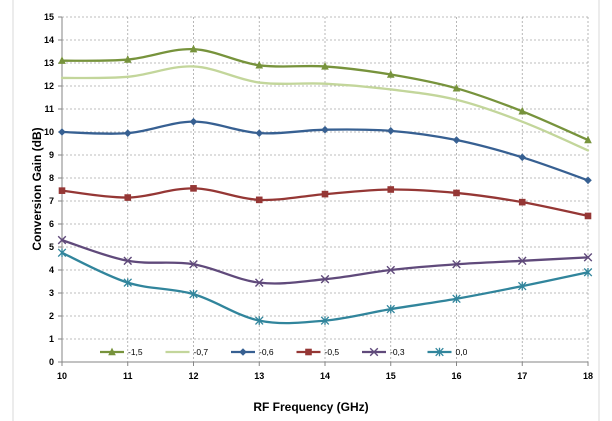 The width and height of the screenshot is (612, 421). I want to click on x-tick-label: 13, so click(259, 376).